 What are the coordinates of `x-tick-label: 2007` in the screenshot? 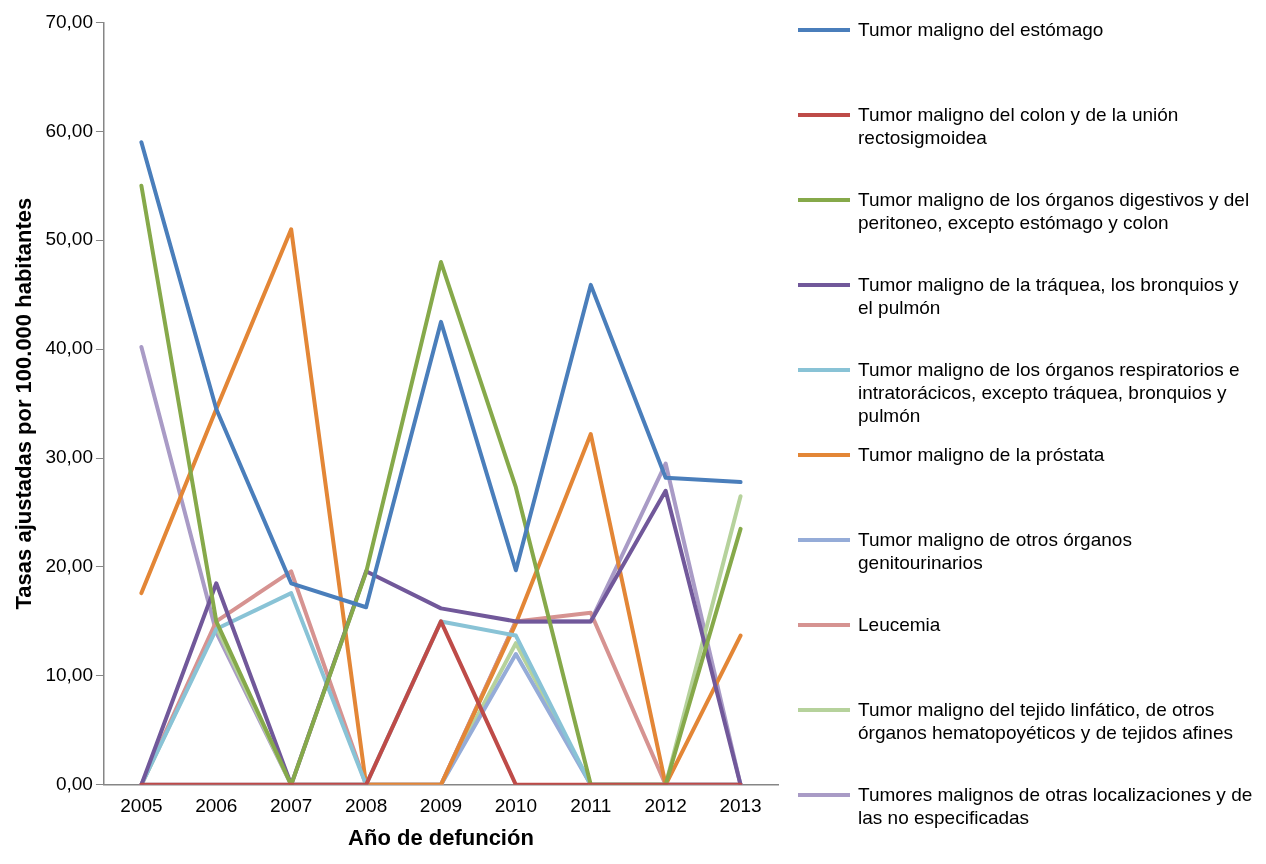 It's located at (291, 806).